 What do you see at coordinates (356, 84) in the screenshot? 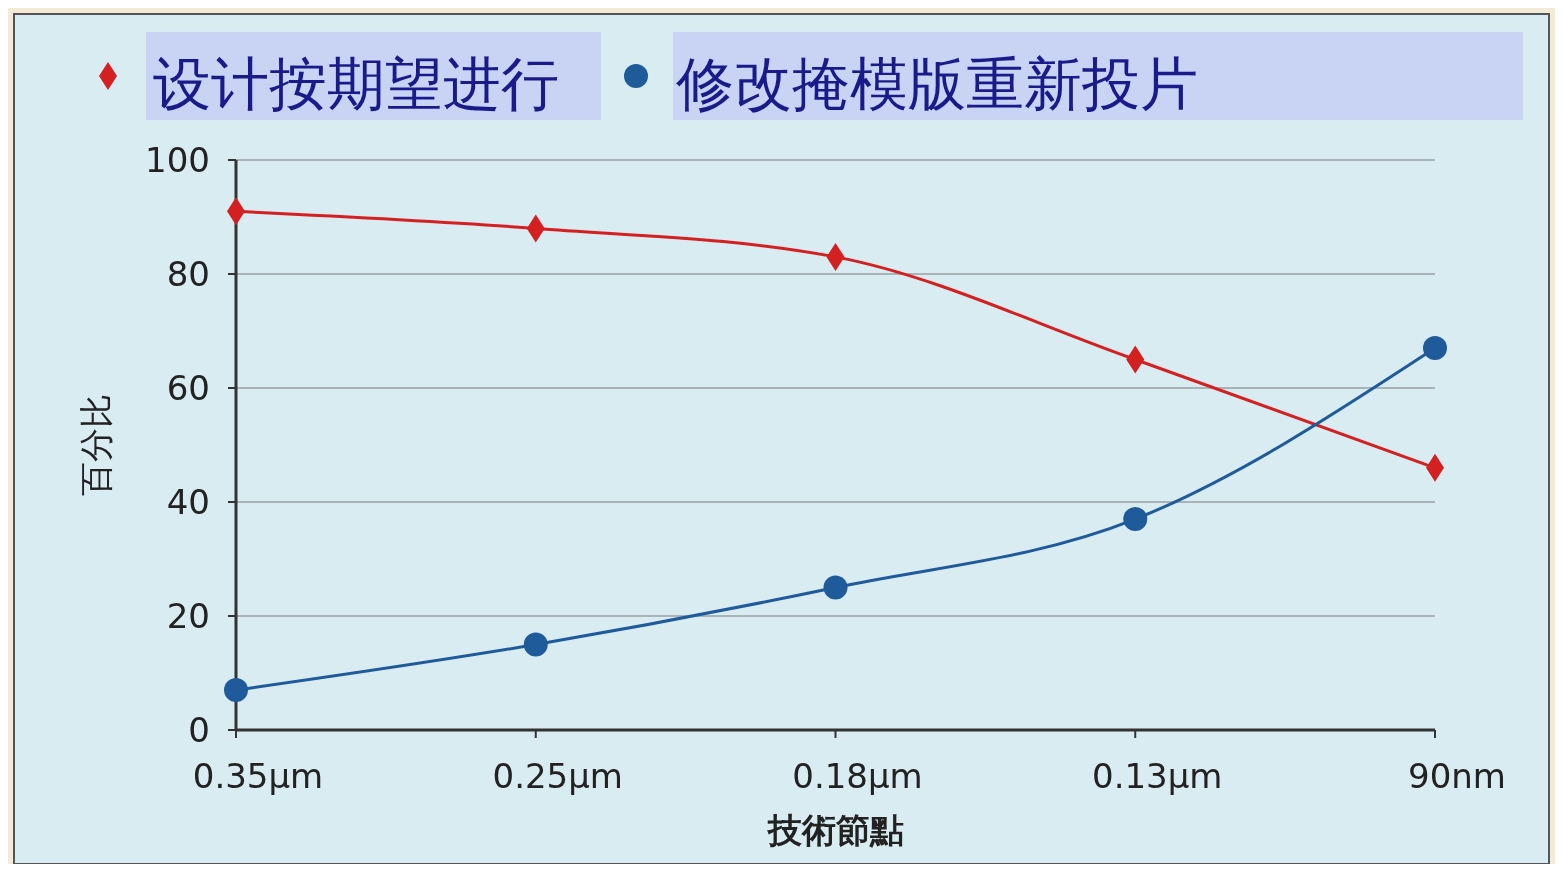
I see `legend-label: 设计按期望进行` at bounding box center [356, 84].